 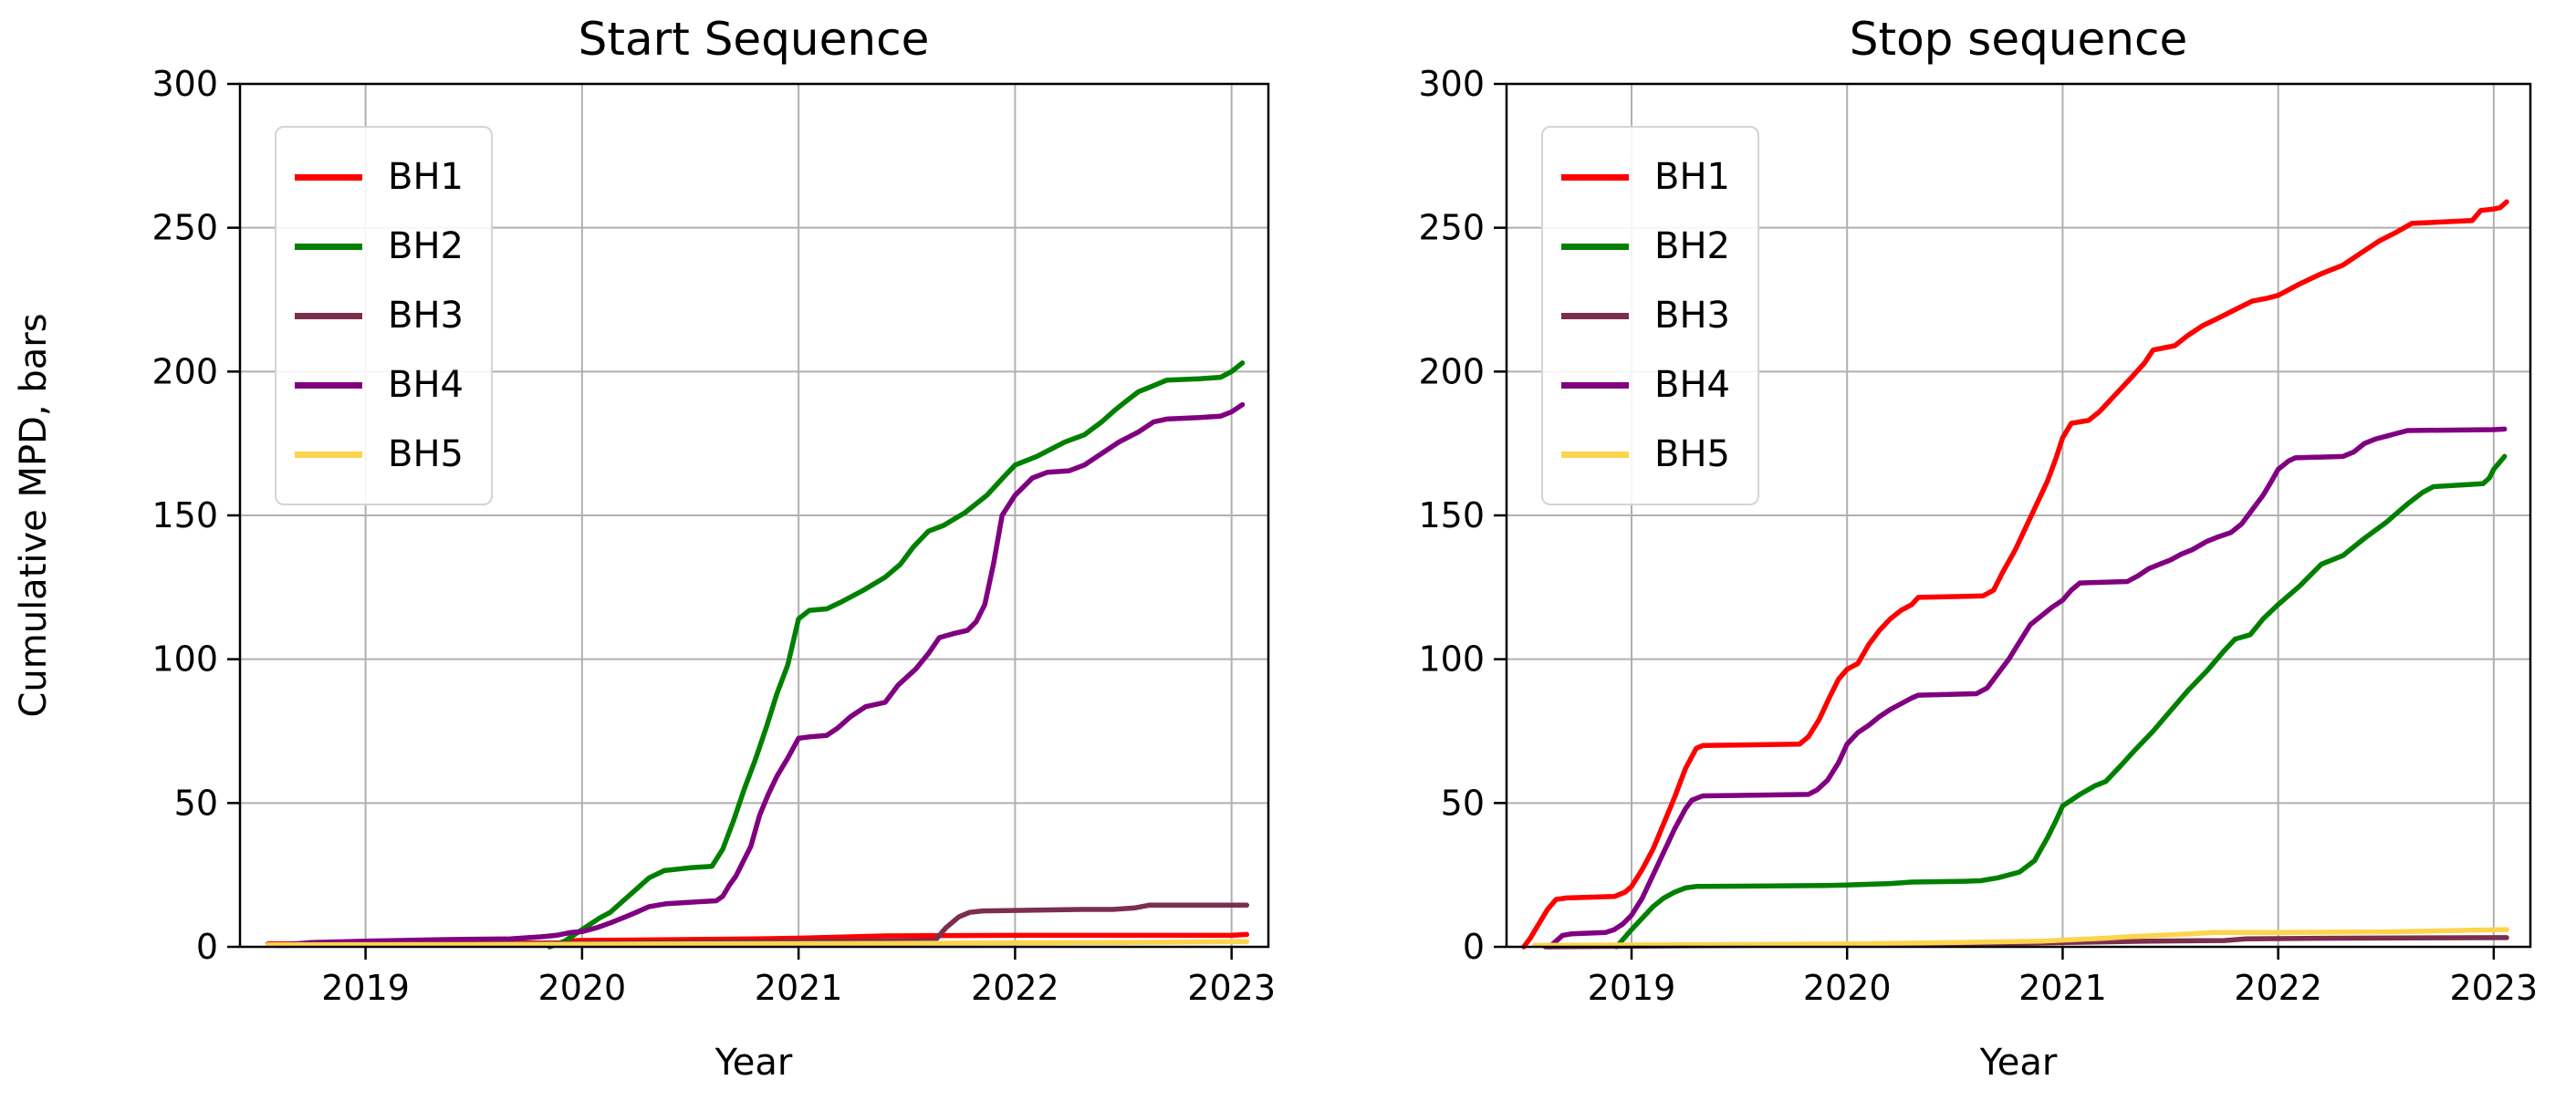 What do you see at coordinates (753, 1063) in the screenshot?
I see `x-axis-label-start: Year` at bounding box center [753, 1063].